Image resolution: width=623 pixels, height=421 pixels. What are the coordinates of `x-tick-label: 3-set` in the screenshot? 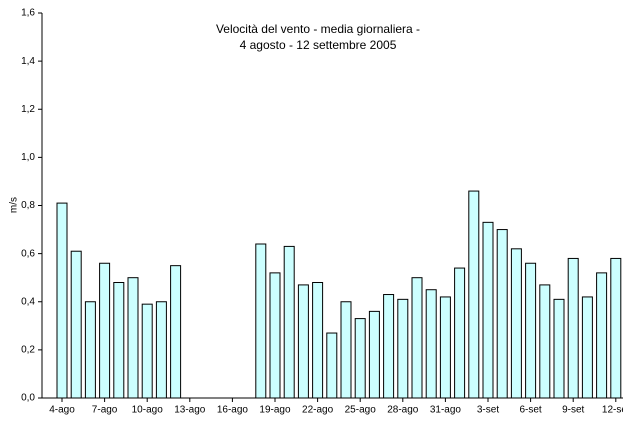 It's located at (488, 410).